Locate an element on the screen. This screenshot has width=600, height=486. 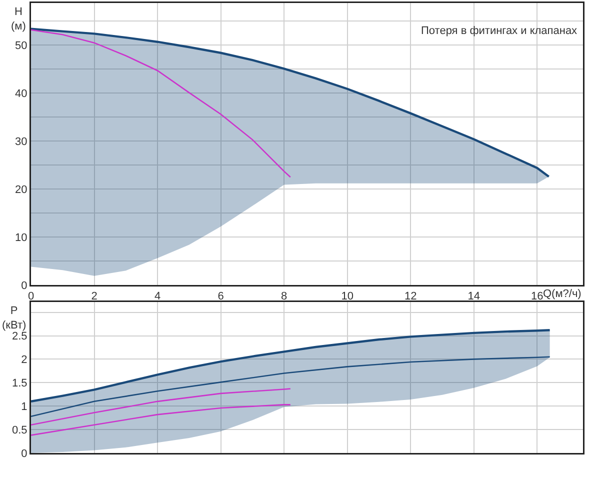
annotation: Потеря в фитингах и клапанах is located at coordinates (499, 31).